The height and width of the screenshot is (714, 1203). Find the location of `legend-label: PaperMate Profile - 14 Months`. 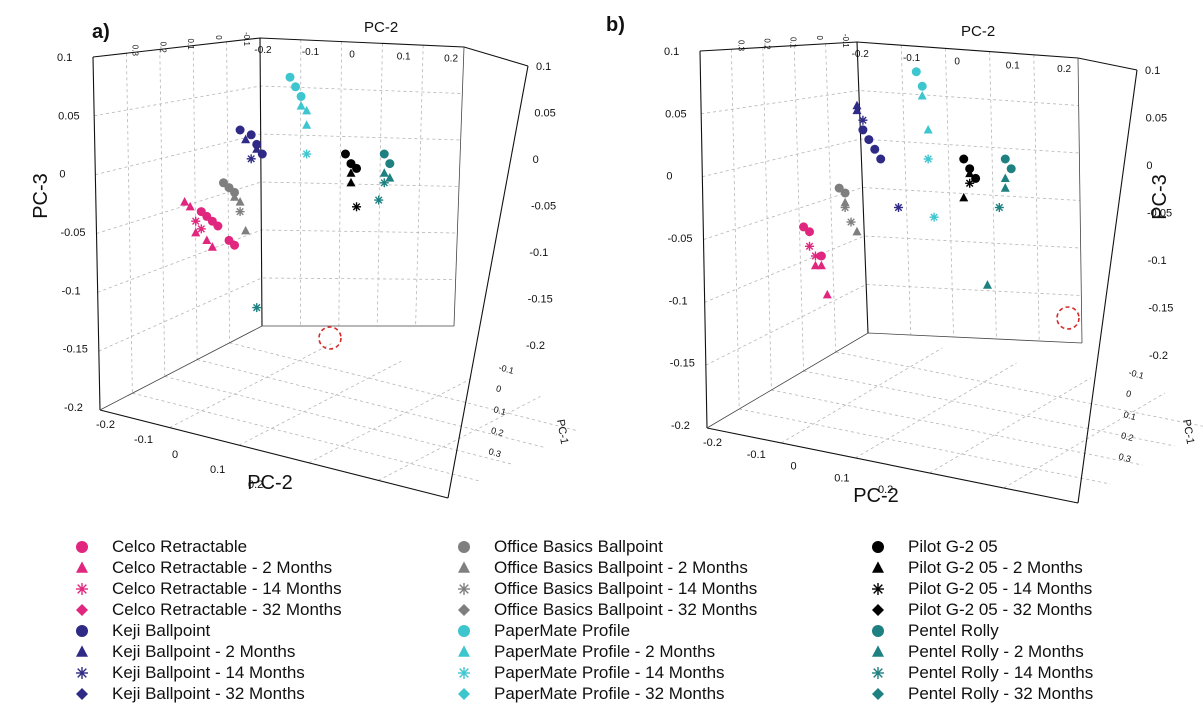

legend-label: PaperMate Profile - 14 Months is located at coordinates (609, 672).